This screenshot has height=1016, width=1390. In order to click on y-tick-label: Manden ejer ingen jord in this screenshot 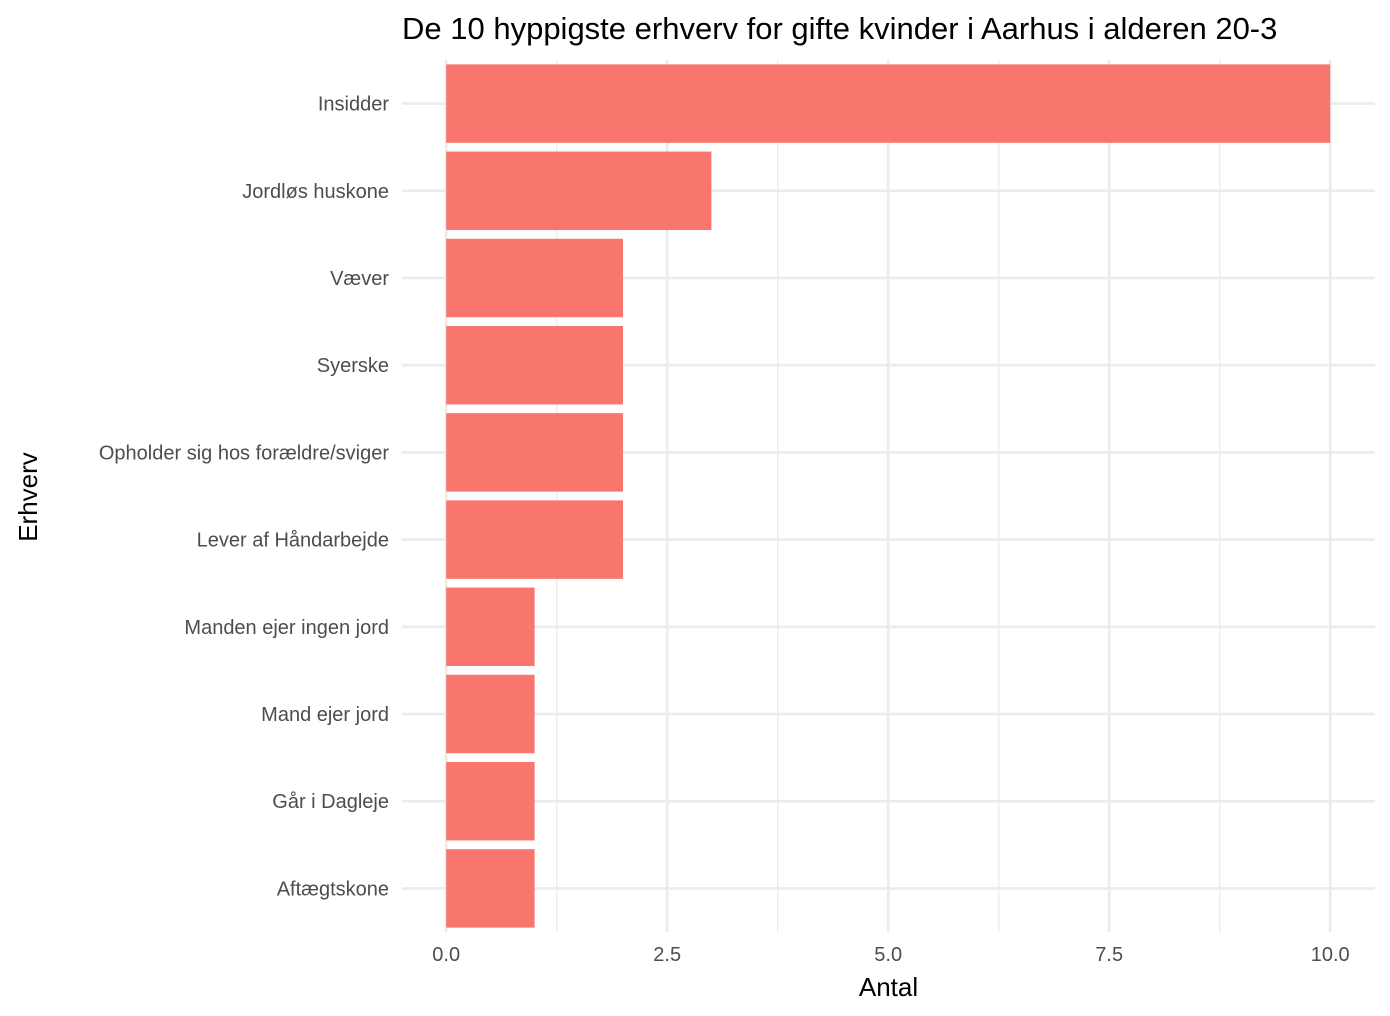, I will do `click(286, 628)`.